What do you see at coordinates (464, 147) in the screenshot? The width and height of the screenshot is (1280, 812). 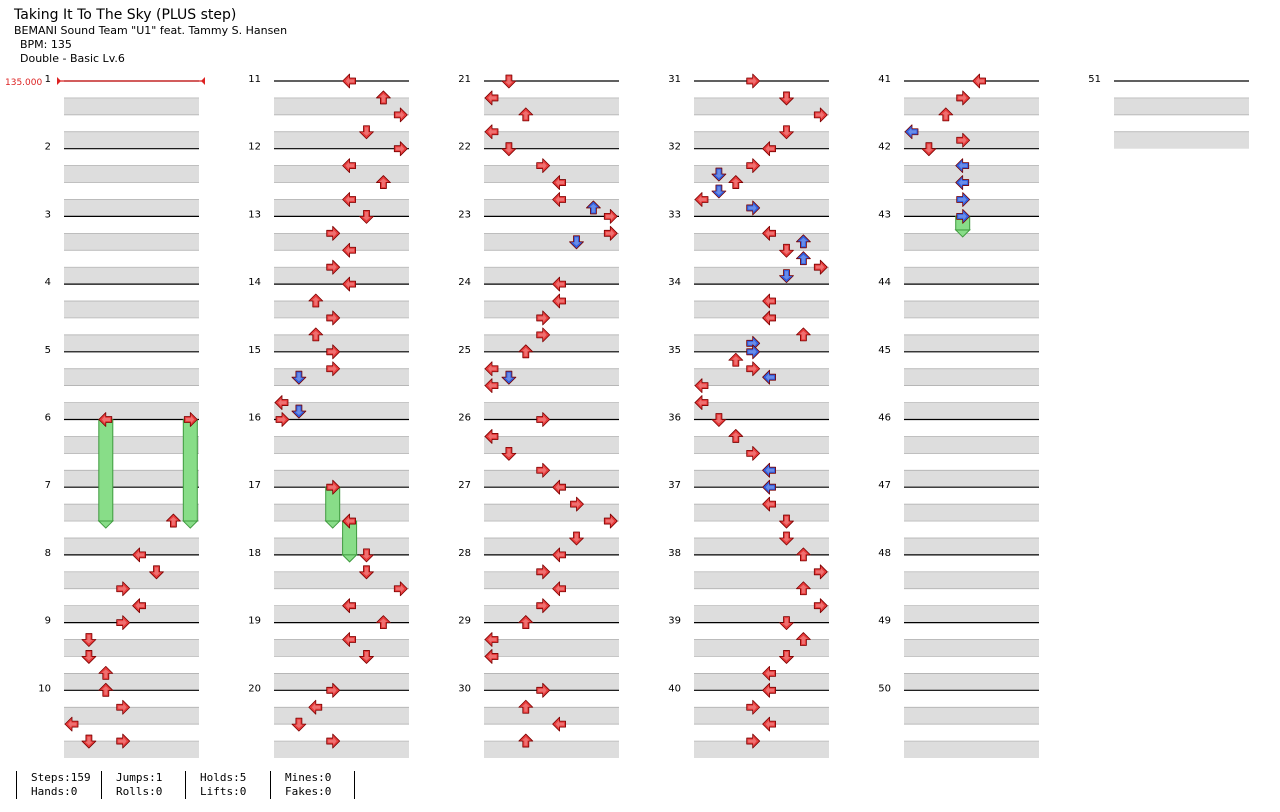 I see `measure-number: 22` at bounding box center [464, 147].